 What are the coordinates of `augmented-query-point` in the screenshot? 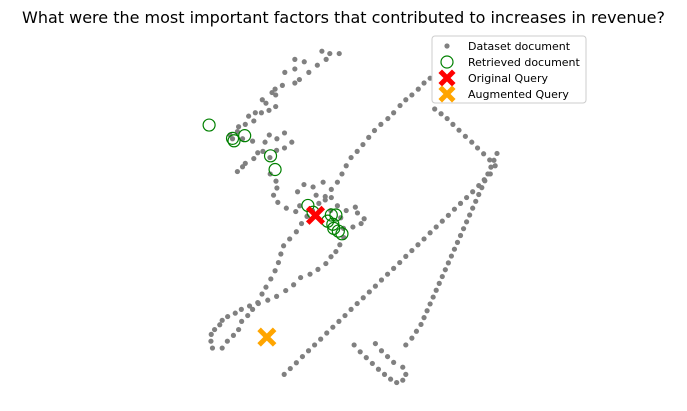 It's located at (267, 337).